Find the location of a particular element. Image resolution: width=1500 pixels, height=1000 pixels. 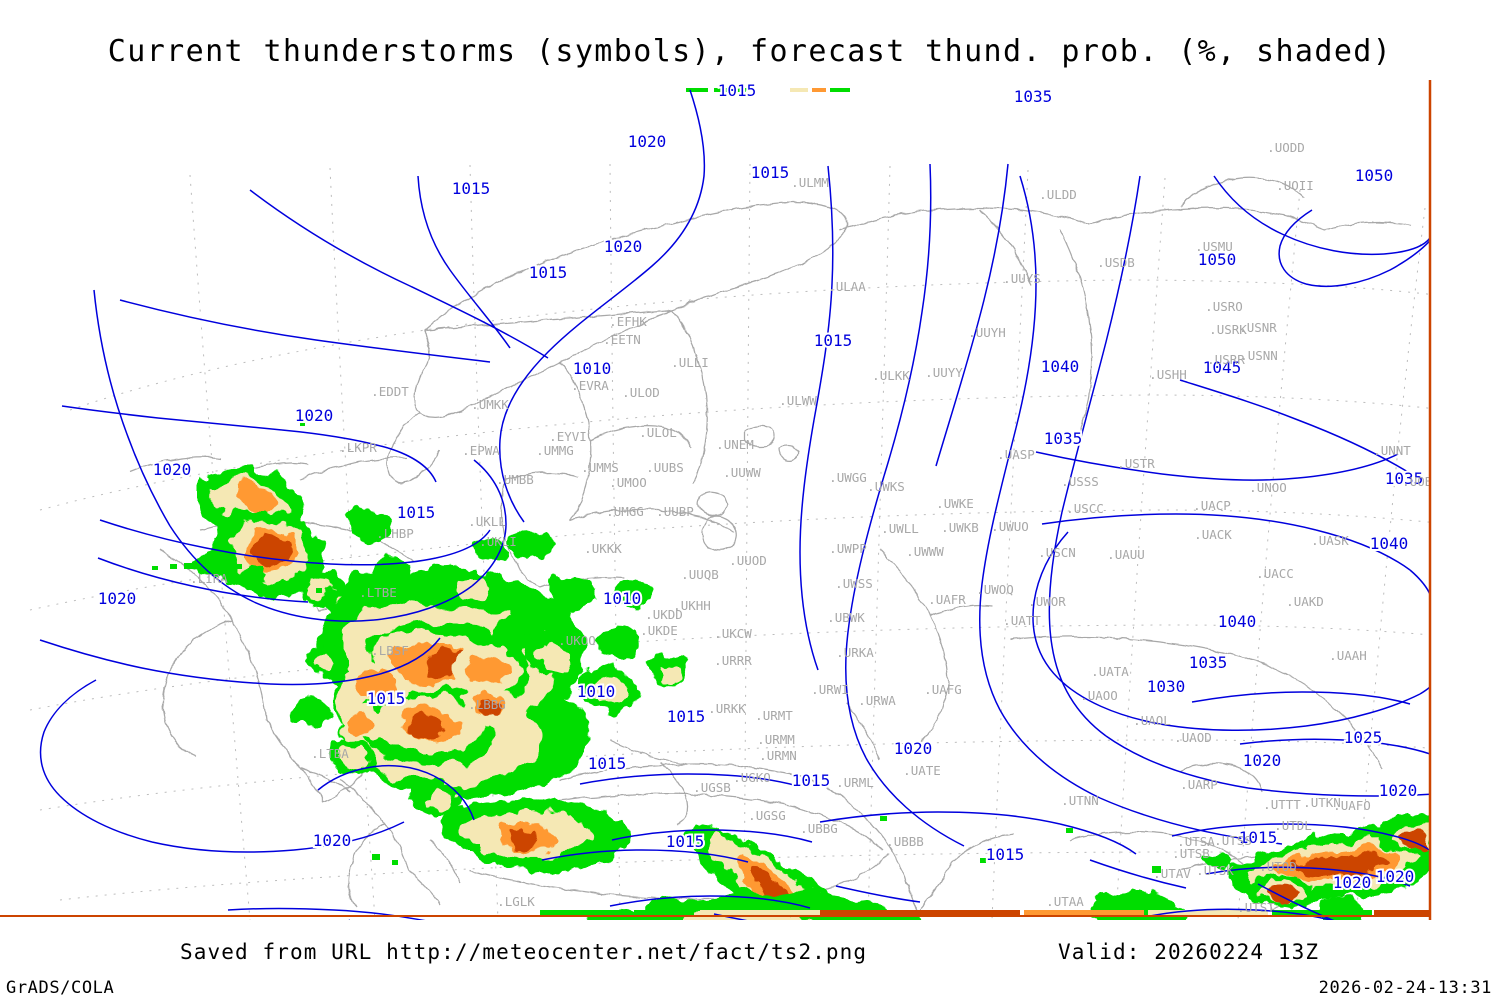

station-id: .UKCW is located at coordinates (733, 633).